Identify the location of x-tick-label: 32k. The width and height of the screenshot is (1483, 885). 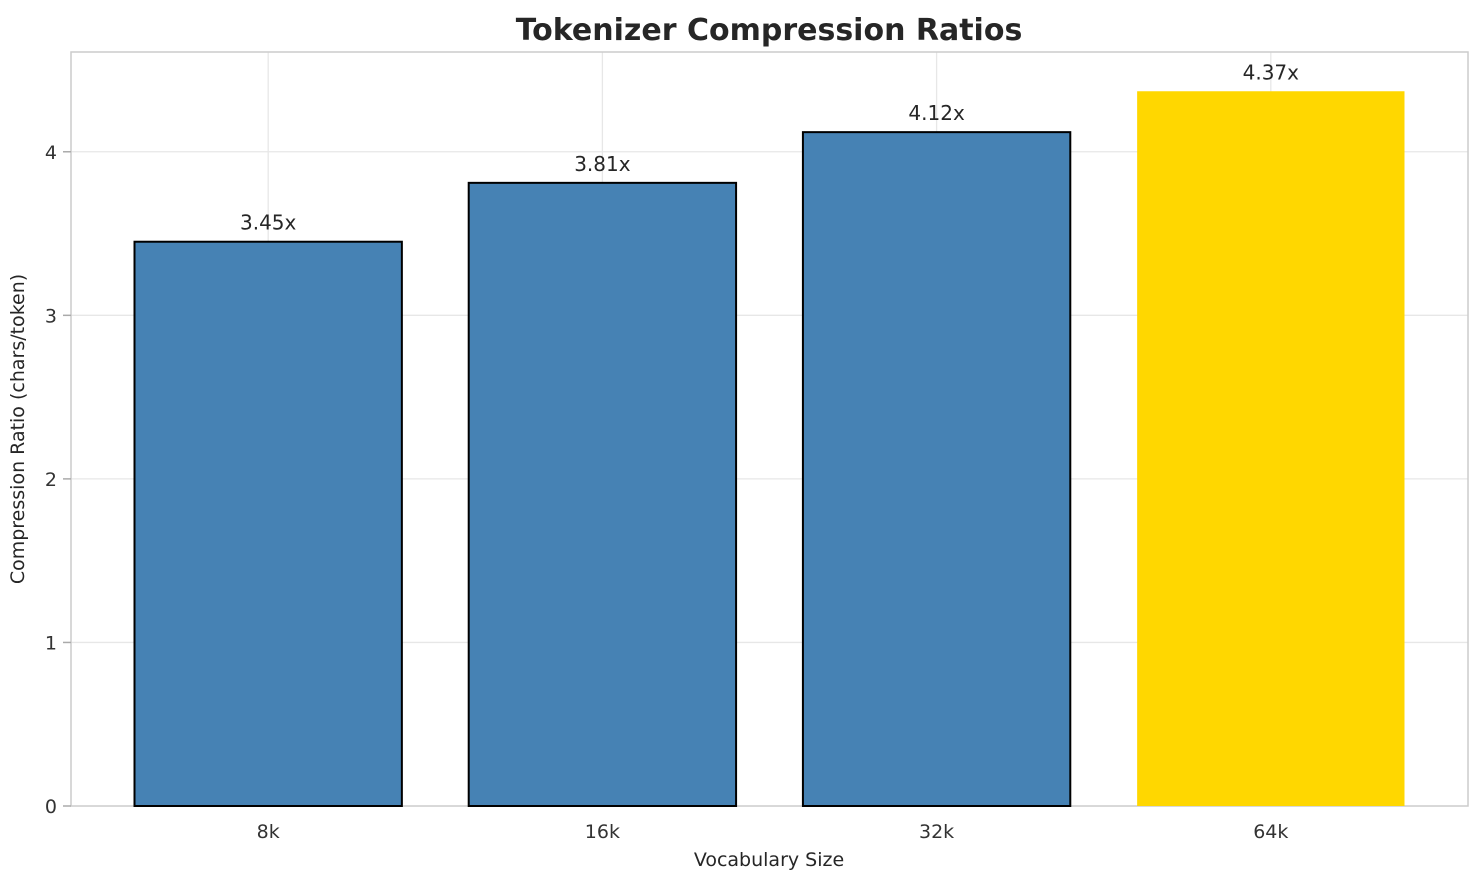
(936, 832).